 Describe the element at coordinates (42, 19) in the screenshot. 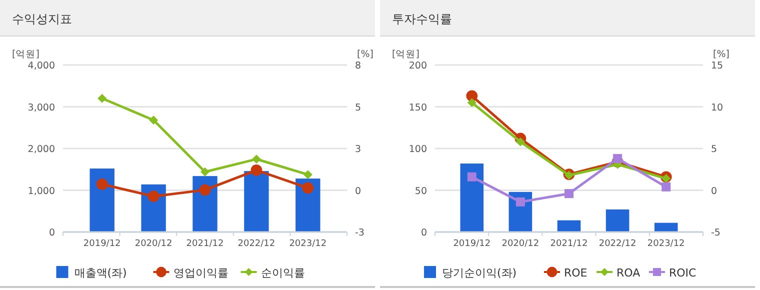

I see `chart-title: 수익성지표` at that location.